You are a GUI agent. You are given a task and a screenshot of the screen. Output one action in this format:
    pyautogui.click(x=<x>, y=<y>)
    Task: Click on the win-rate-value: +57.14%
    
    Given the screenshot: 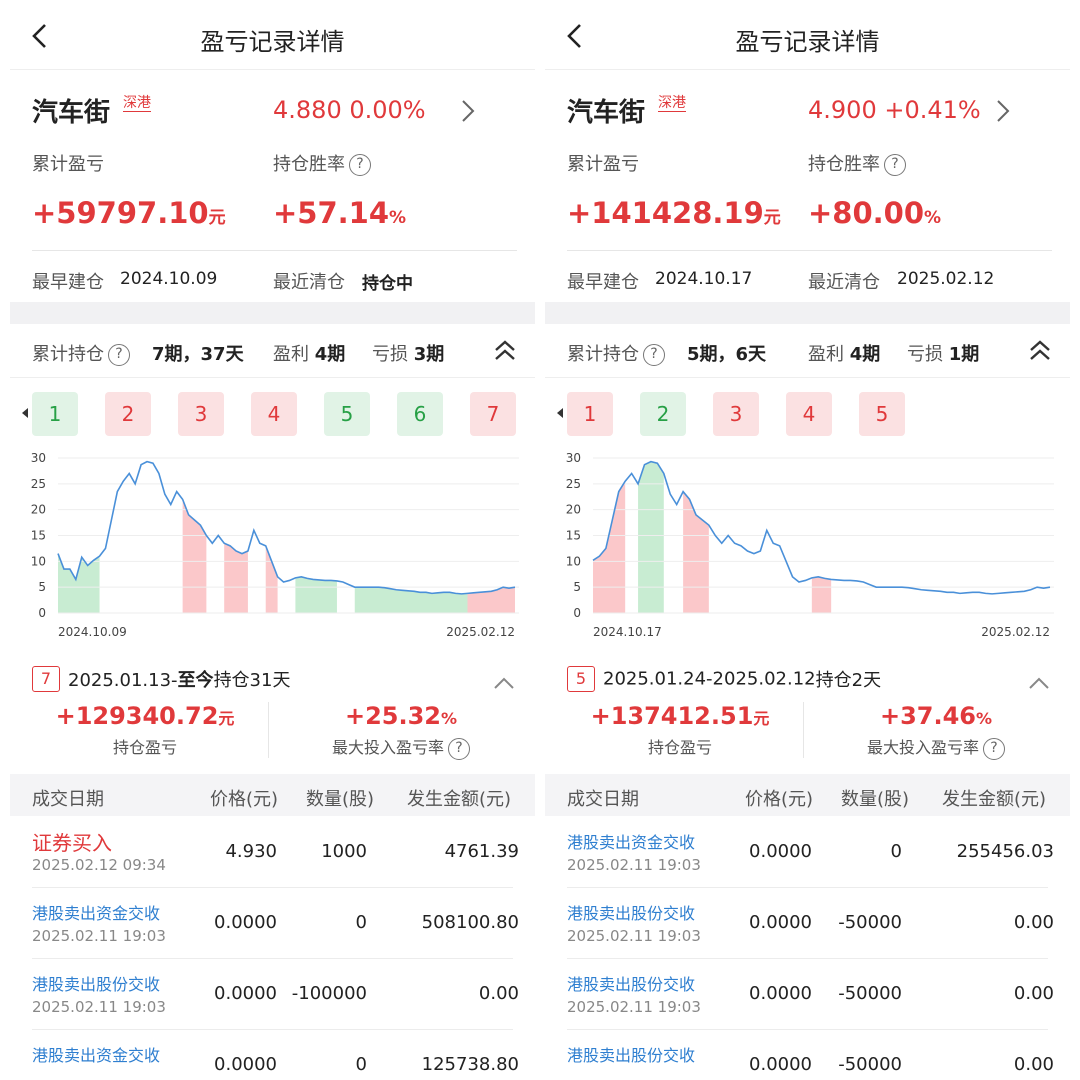 What is the action you would take?
    pyautogui.click(x=339, y=213)
    